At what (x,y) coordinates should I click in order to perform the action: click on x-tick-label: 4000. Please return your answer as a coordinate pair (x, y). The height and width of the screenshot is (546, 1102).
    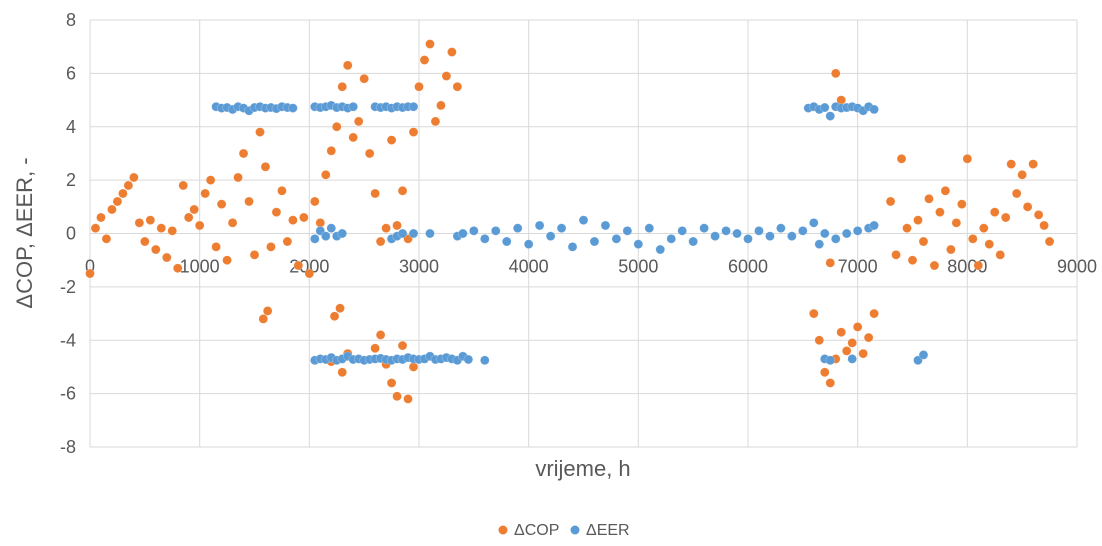
    Looking at the image, I should click on (529, 267).